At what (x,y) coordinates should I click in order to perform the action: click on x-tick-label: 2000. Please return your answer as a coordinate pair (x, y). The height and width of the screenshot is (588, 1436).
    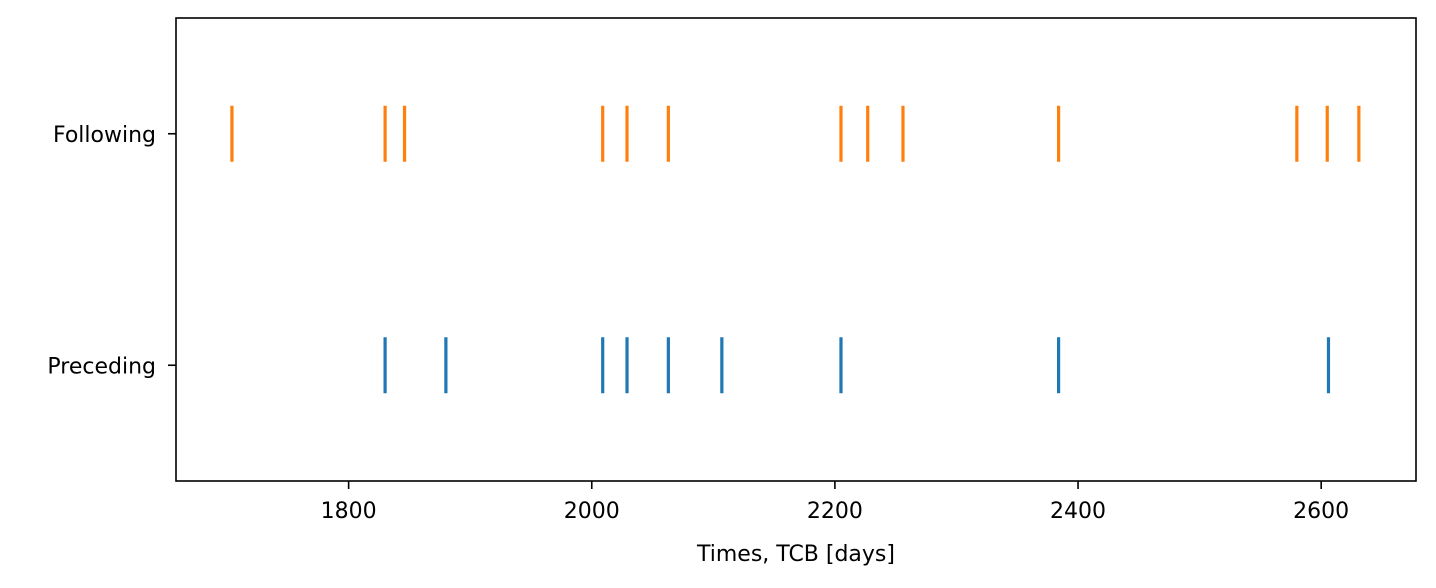
    Looking at the image, I should click on (592, 511).